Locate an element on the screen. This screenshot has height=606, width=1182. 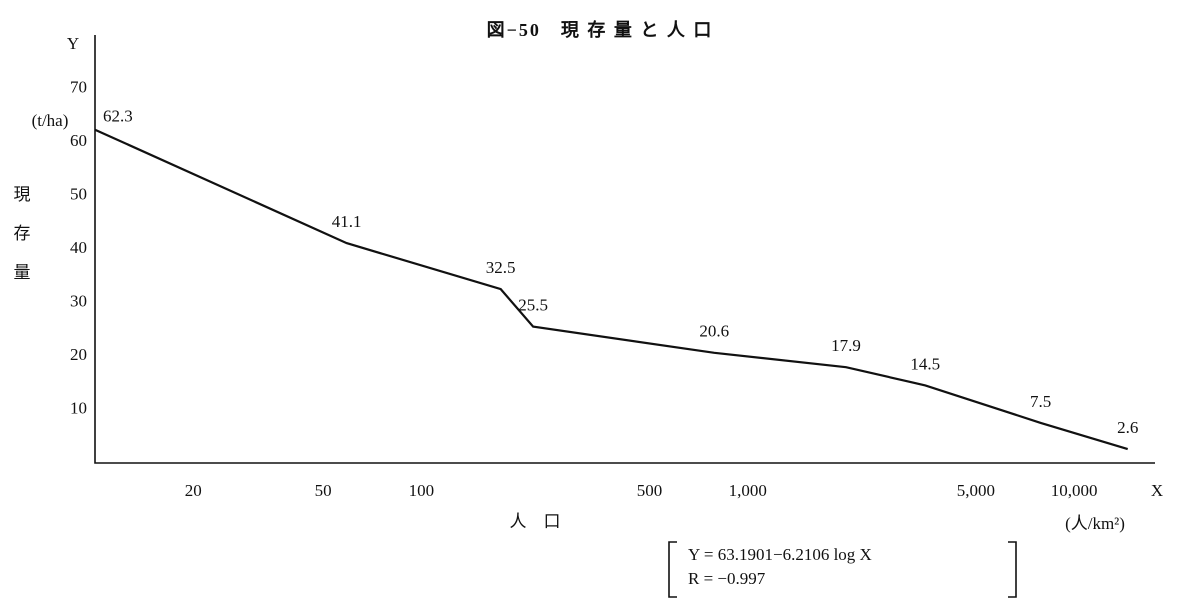
y-axis-label: 現存量 is located at coordinates (21, 243).